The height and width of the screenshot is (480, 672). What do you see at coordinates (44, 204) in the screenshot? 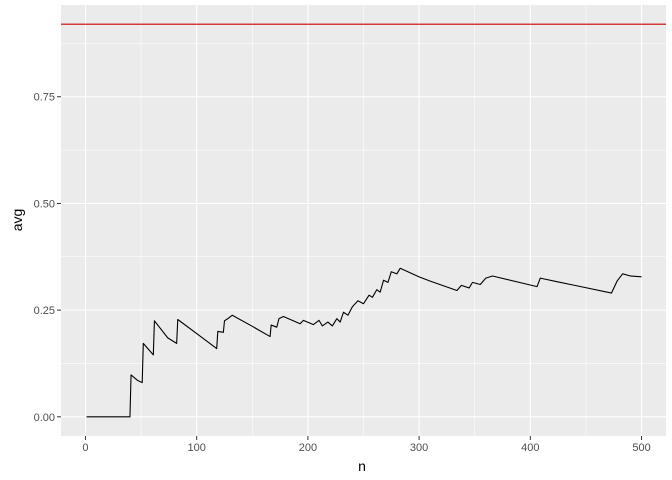
I see `y-tick-label: 0.50` at bounding box center [44, 204].